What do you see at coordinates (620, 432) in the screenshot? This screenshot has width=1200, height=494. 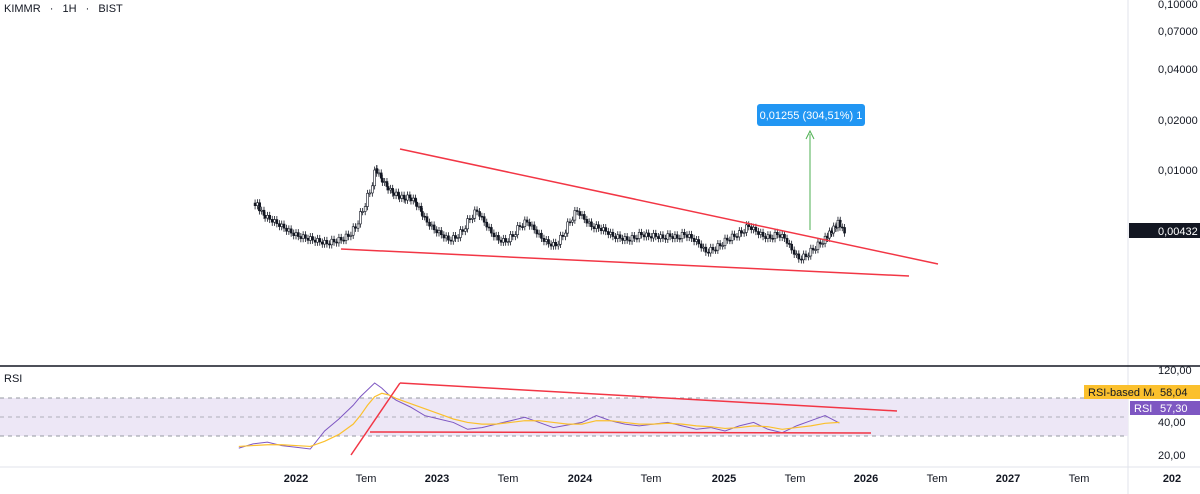 I see `rsi-lower-trendline` at bounding box center [620, 432].